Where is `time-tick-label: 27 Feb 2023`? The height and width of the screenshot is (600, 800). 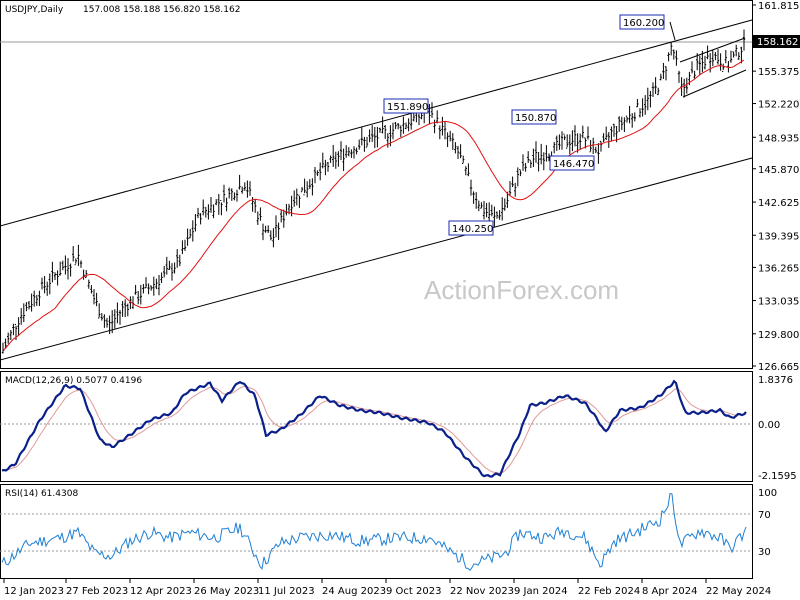 time-tick-label: 27 Feb 2023 is located at coordinates (97, 591).